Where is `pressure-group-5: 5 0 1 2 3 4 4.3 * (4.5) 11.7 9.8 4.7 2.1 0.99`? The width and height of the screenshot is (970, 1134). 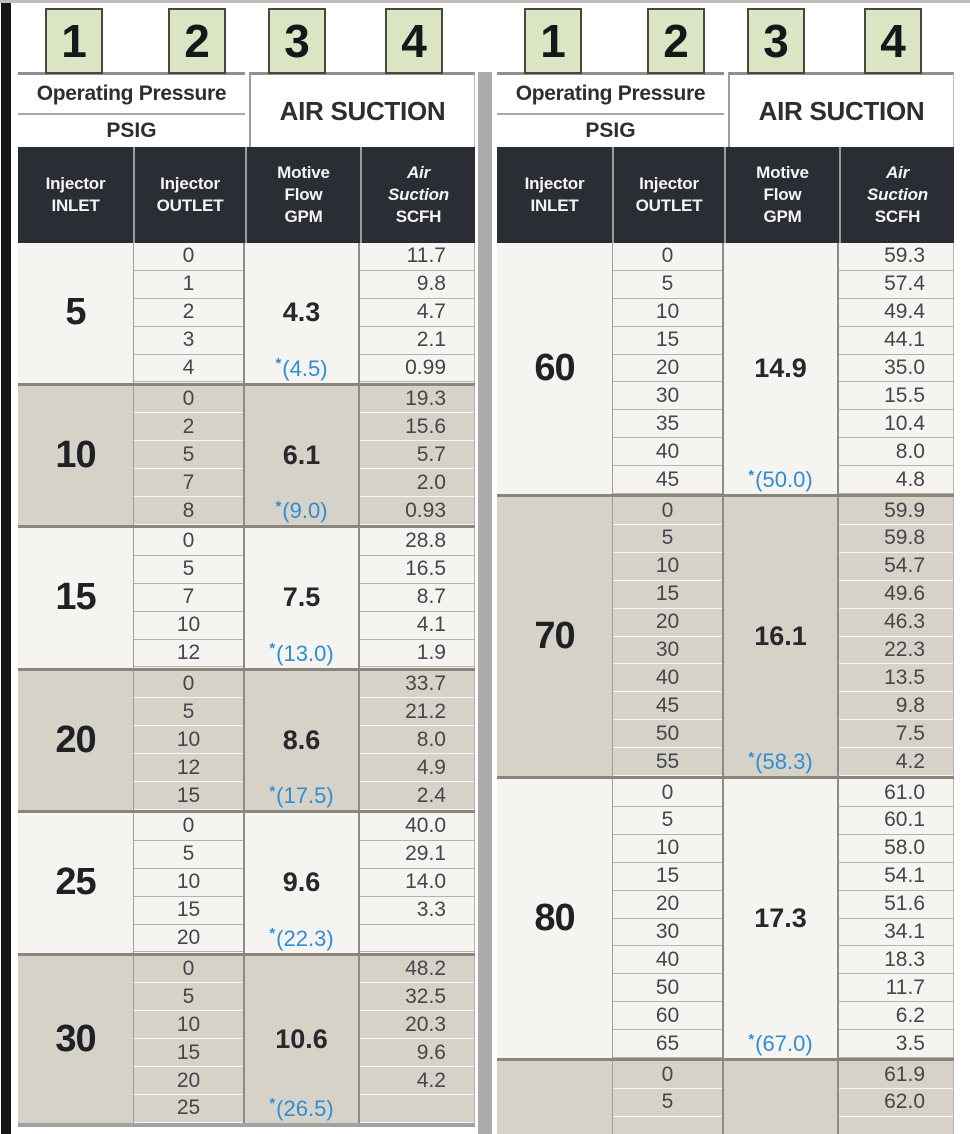 pressure-group-5: 5 0 1 2 3 4 4.3 * (4.5) 11.7 9.8 4.7 2.1 0.99 is located at coordinates (246, 313).